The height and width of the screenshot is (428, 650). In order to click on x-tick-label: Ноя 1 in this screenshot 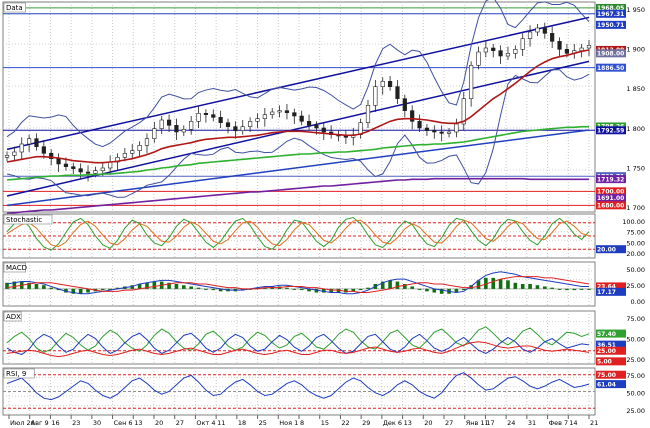, I will do `click(288, 423)`.